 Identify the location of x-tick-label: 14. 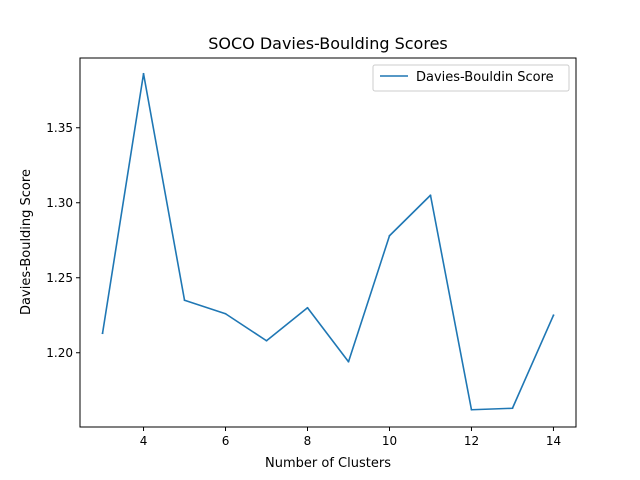
(553, 441).